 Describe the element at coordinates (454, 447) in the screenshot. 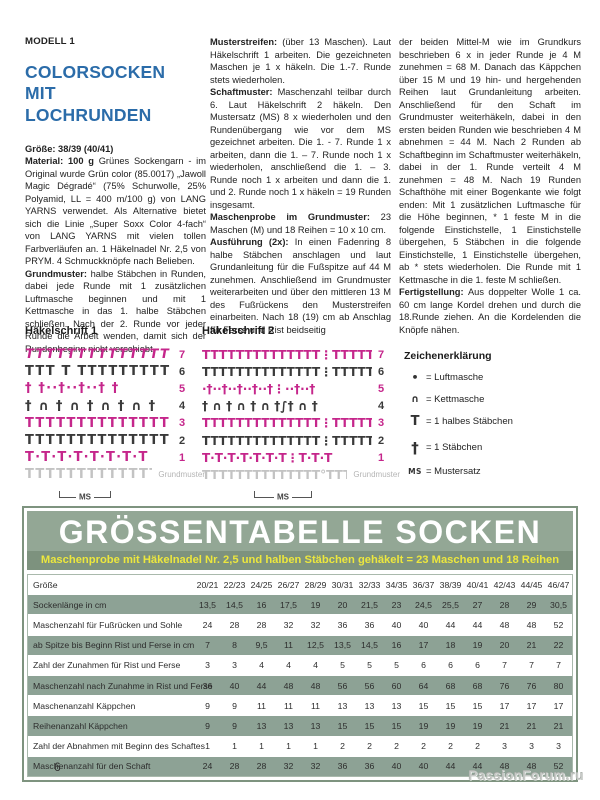

I see `legend-item-label: = 1 Stäbchen` at that location.